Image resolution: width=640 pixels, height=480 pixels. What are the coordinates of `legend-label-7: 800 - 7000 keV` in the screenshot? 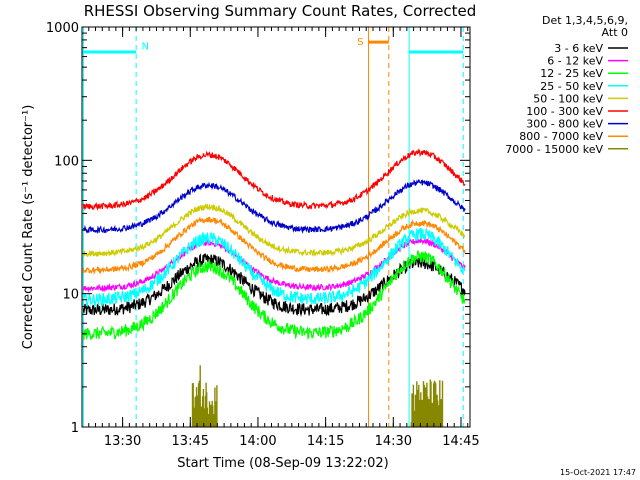 It's located at (561, 136).